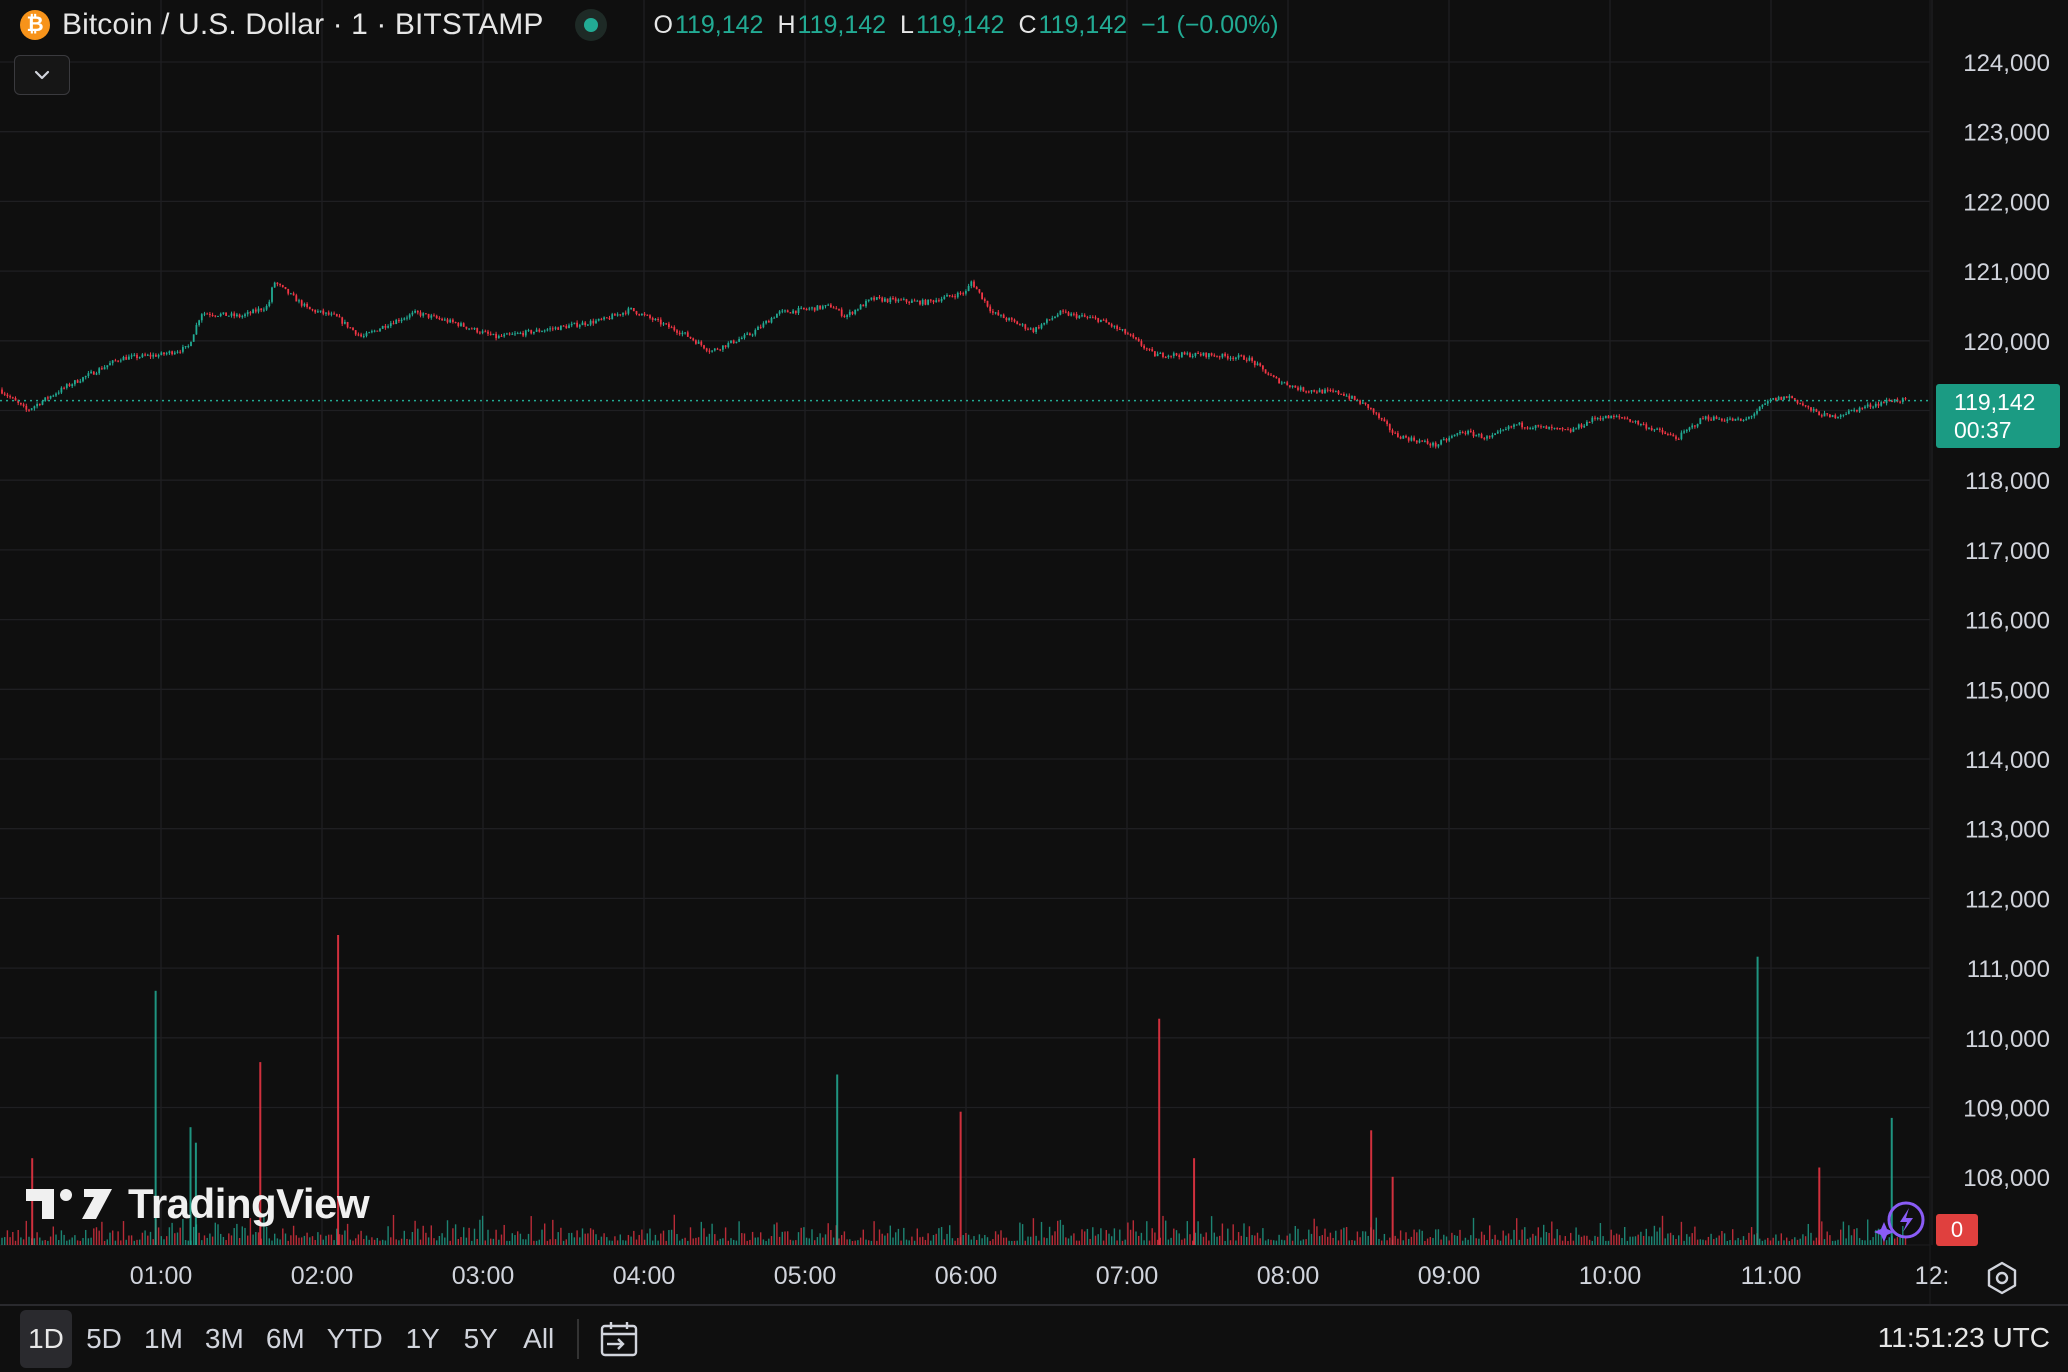 The image size is (2068, 1372). What do you see at coordinates (1957, 1230) in the screenshot?
I see `alerts-count-badge: 0` at bounding box center [1957, 1230].